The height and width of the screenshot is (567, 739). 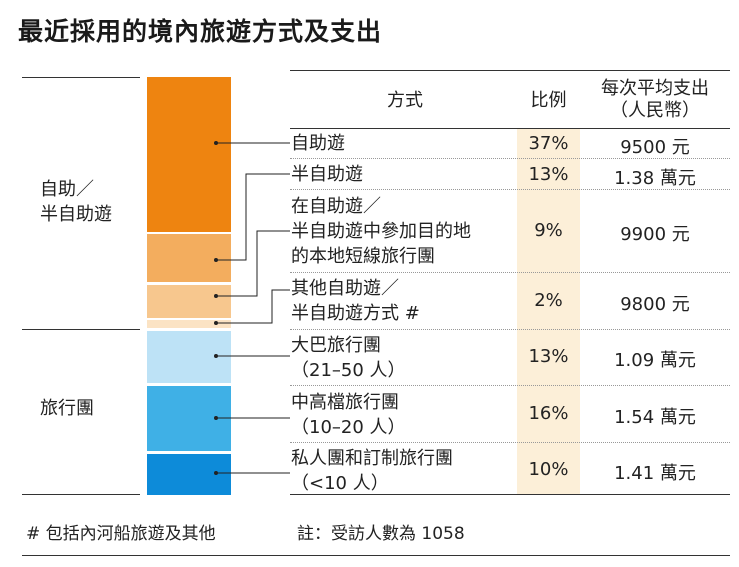 What do you see at coordinates (76, 214) in the screenshot?
I see `group-label-self-guided-line2: 半自助遊` at bounding box center [76, 214].